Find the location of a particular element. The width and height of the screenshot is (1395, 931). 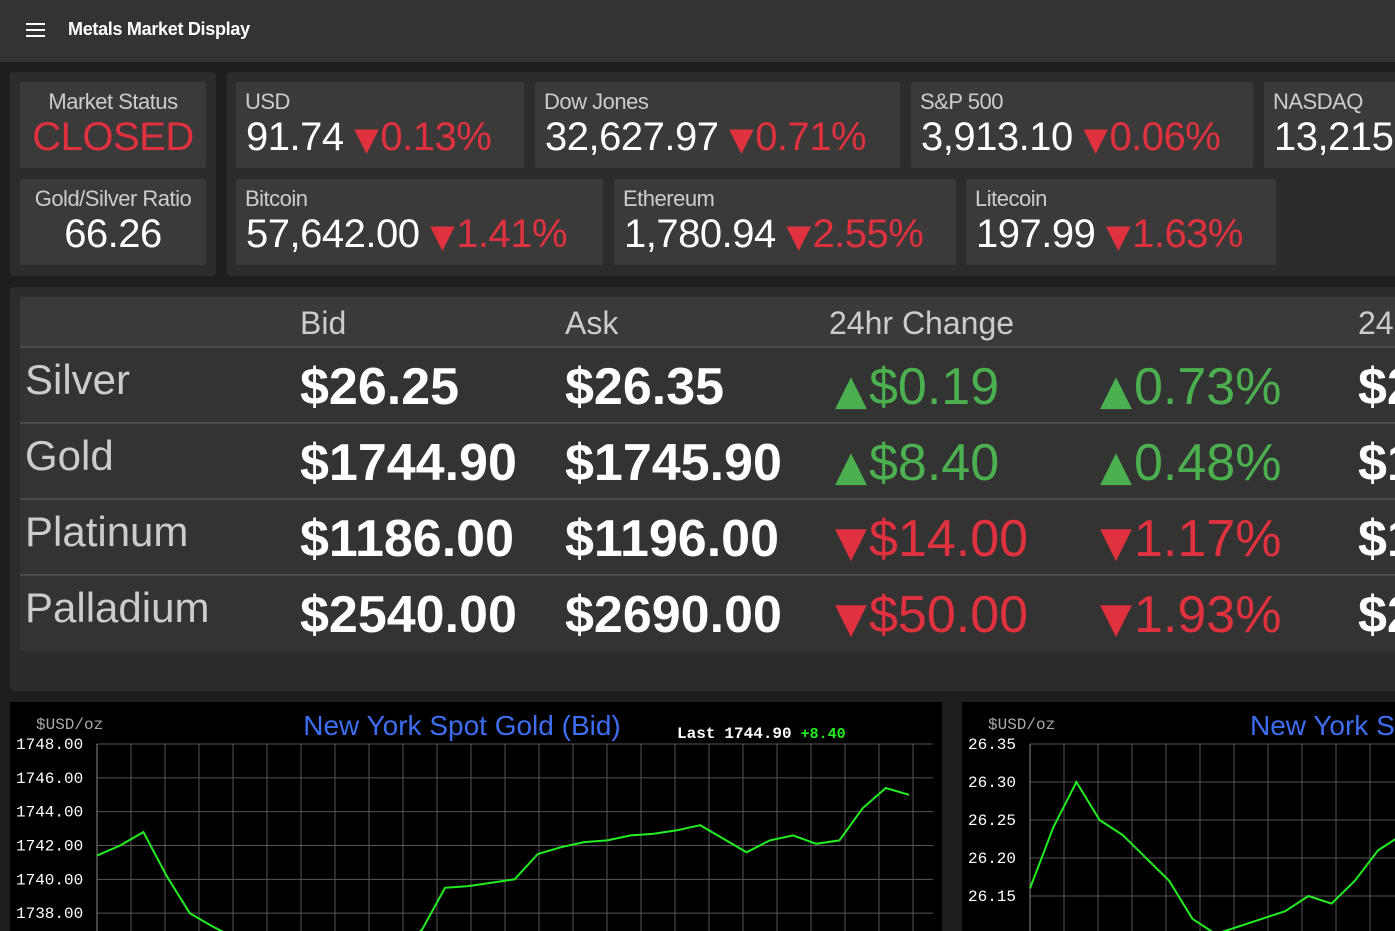

column-header: 24hr Change is located at coordinates (922, 323).